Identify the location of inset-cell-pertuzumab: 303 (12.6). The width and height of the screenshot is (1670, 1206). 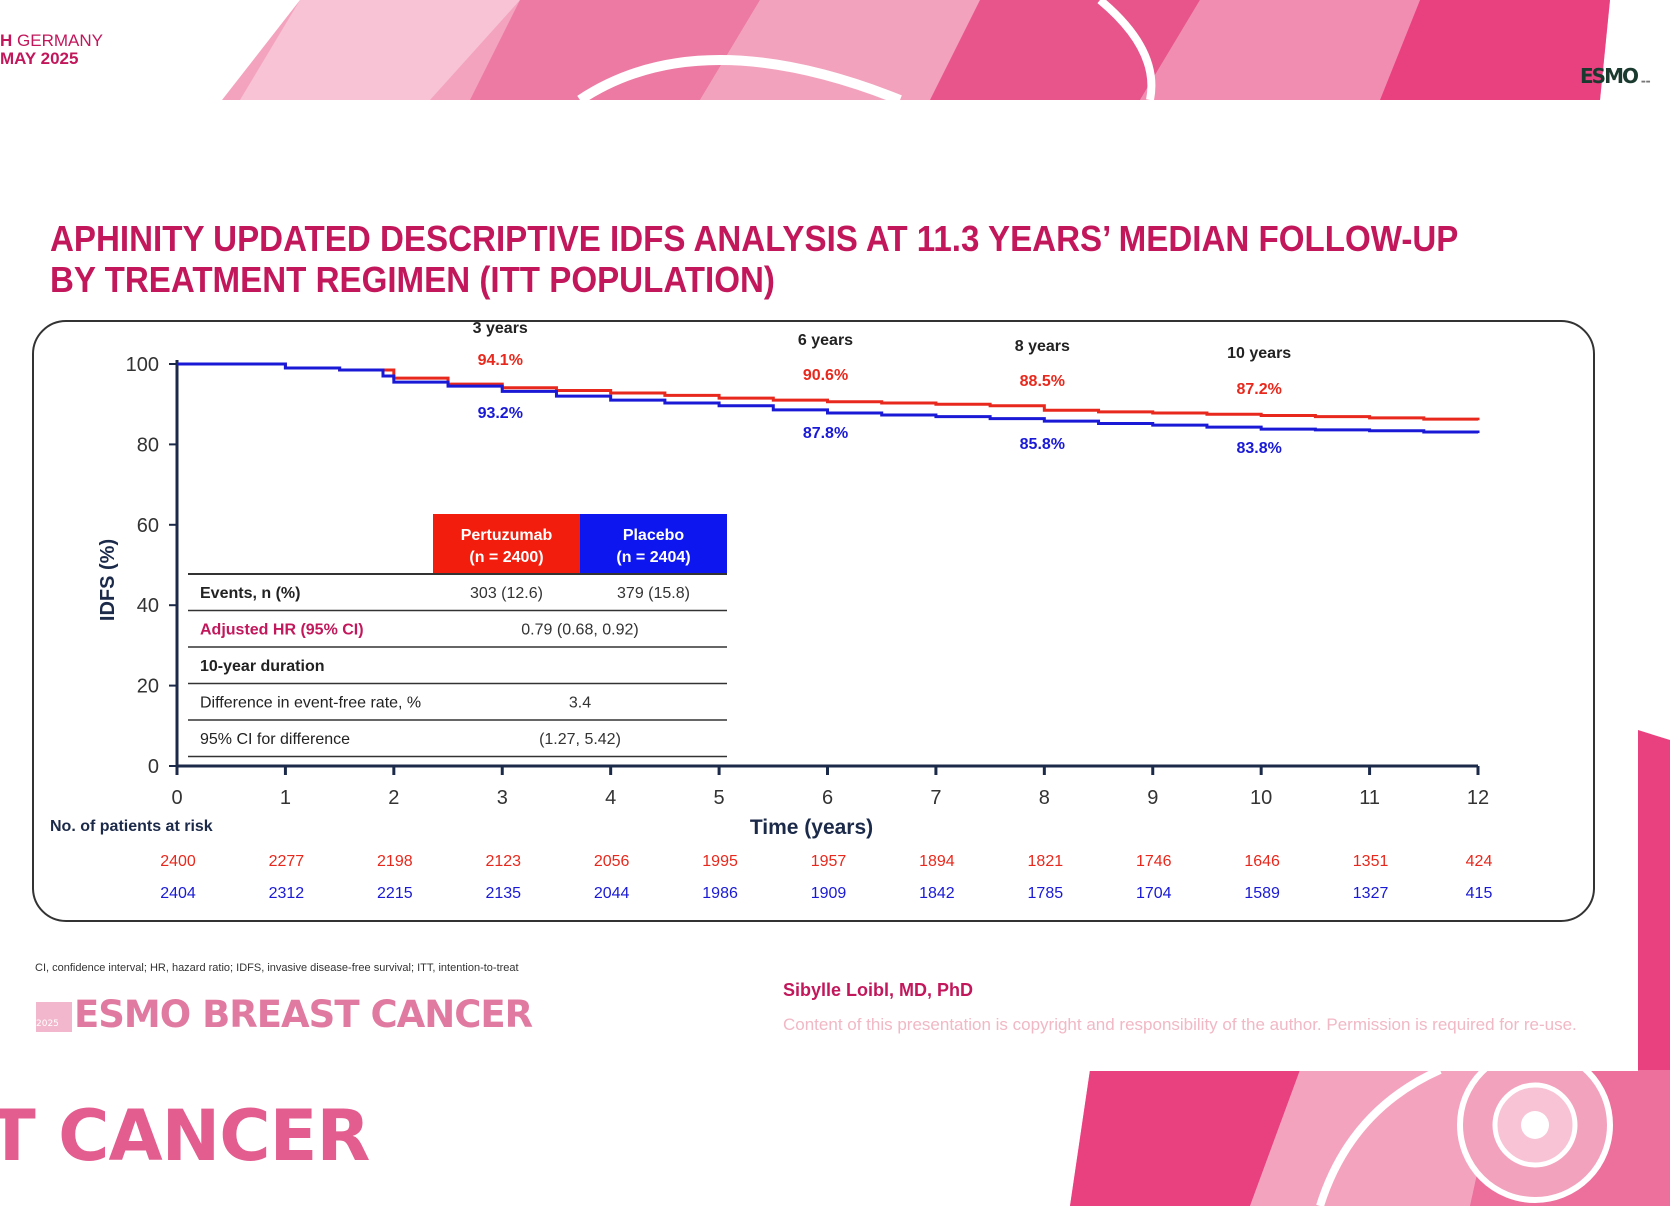
(506, 593).